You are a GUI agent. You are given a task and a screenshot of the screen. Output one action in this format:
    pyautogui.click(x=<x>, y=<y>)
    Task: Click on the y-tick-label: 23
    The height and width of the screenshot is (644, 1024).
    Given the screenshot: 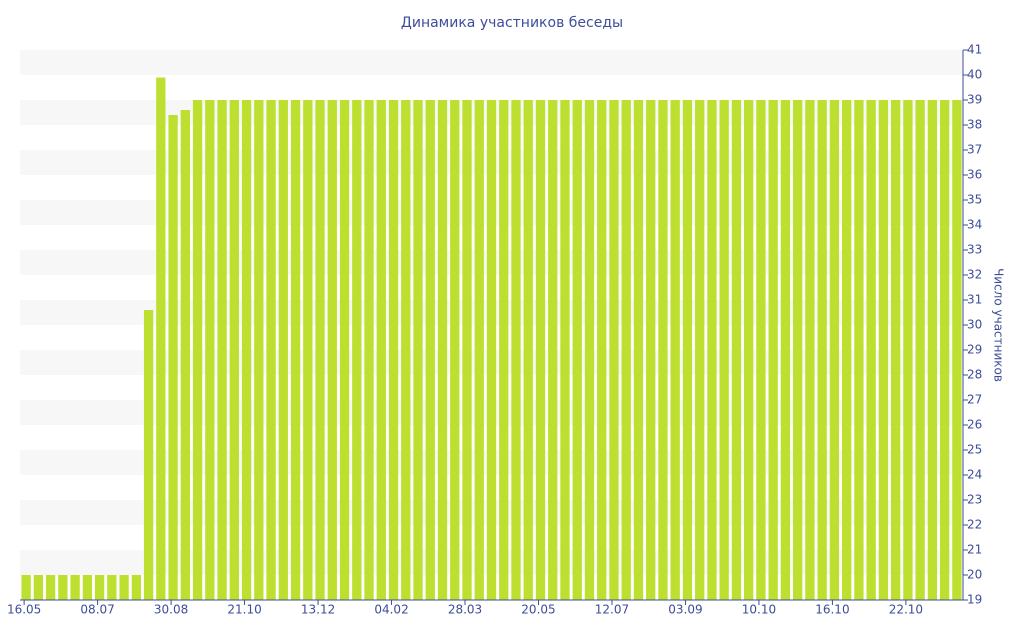 What is the action you would take?
    pyautogui.click(x=974, y=500)
    